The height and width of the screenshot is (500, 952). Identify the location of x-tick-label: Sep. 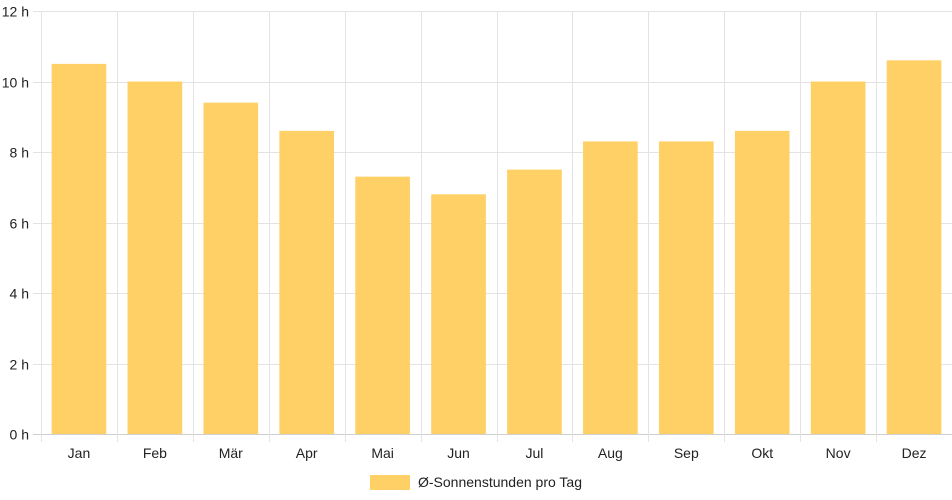
(686, 453).